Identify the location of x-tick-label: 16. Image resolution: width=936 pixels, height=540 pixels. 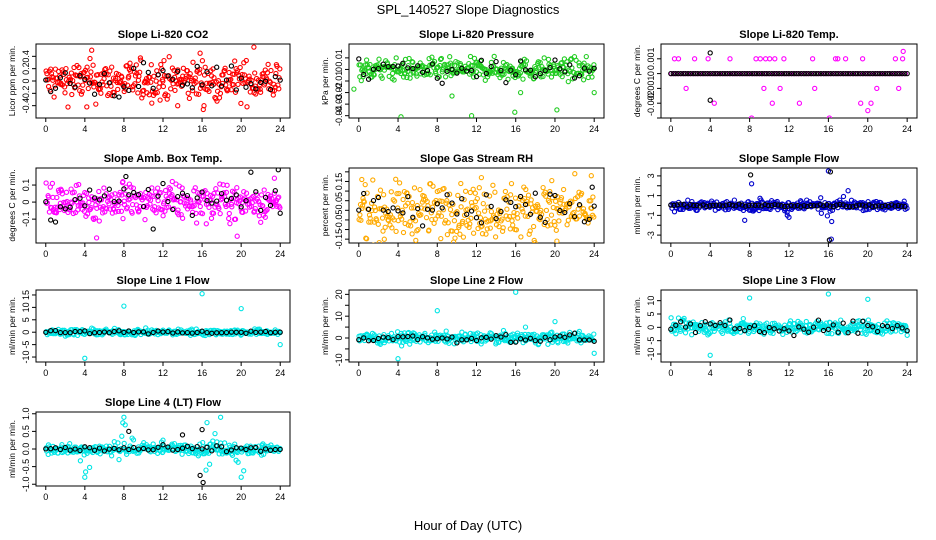
(828, 254).